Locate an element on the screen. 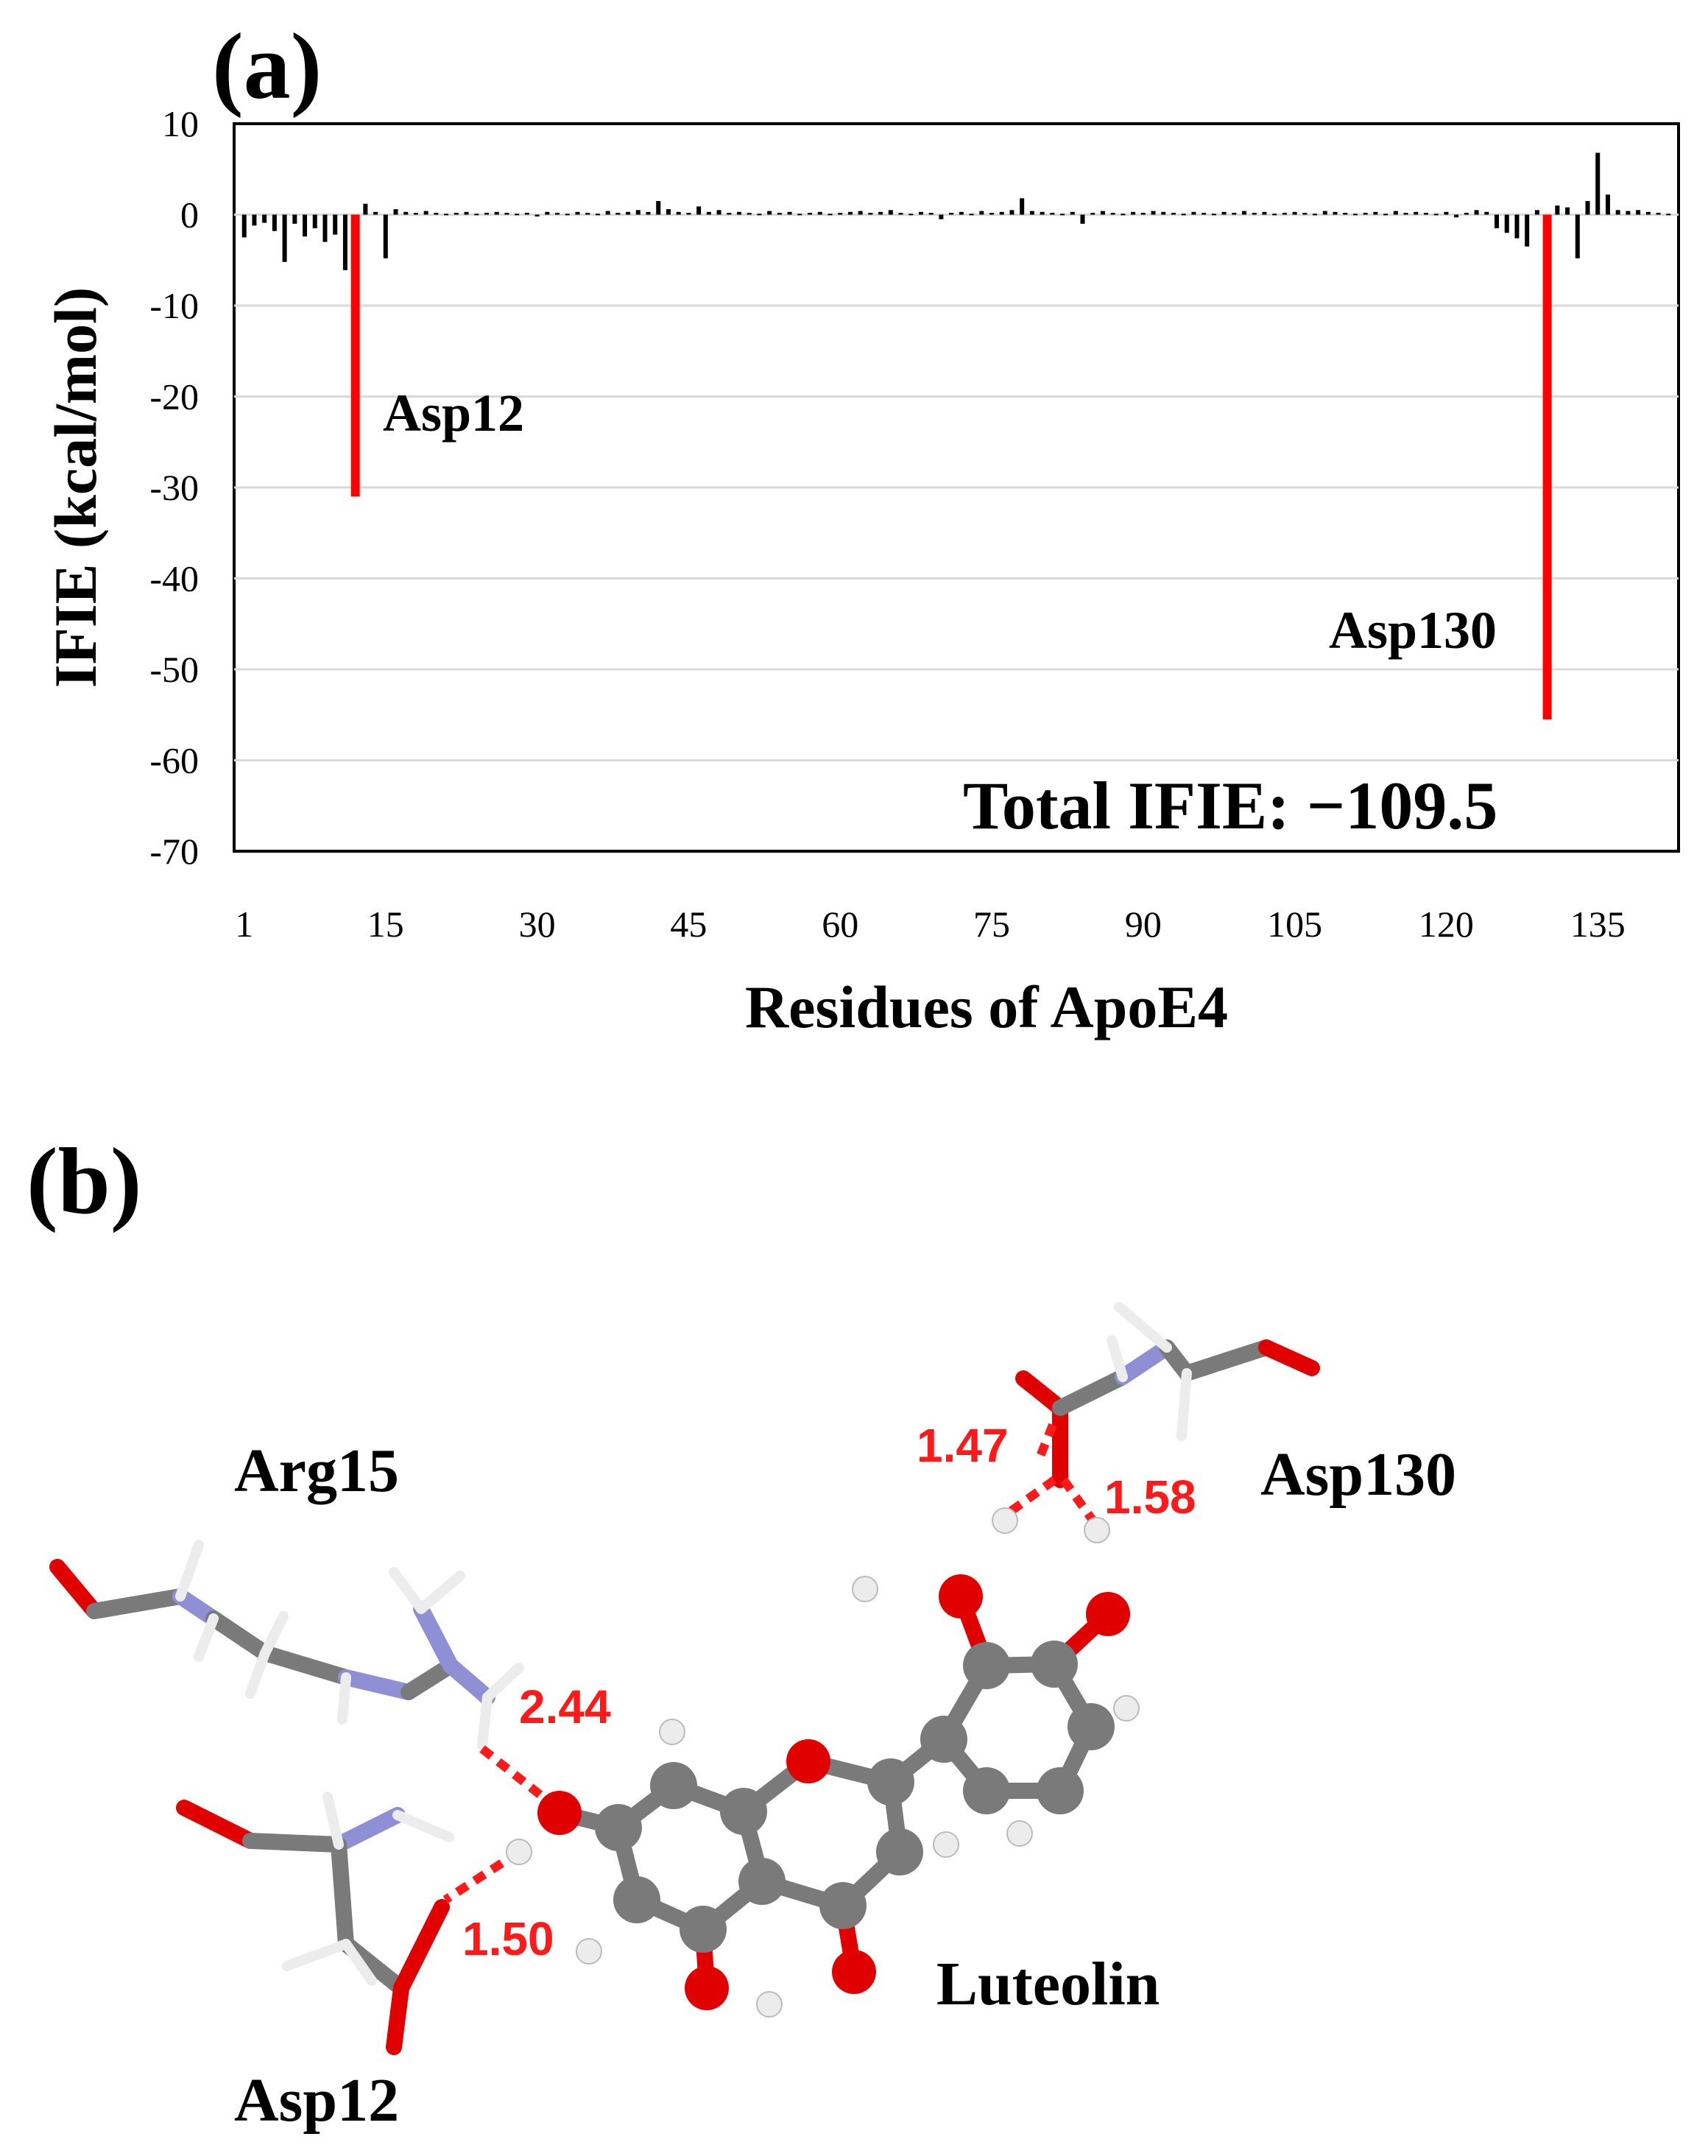 This screenshot has width=1708, height=2156. hbond-1-50: 1.50 is located at coordinates (508, 1938).